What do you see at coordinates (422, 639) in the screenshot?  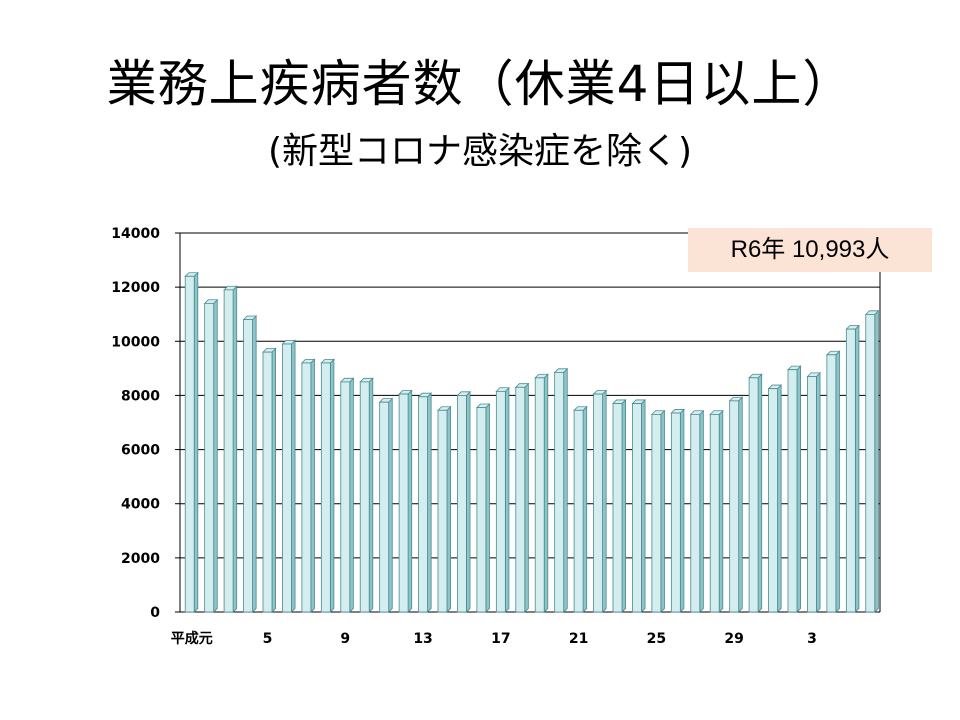 I see `x-tick-label: 13` at bounding box center [422, 639].